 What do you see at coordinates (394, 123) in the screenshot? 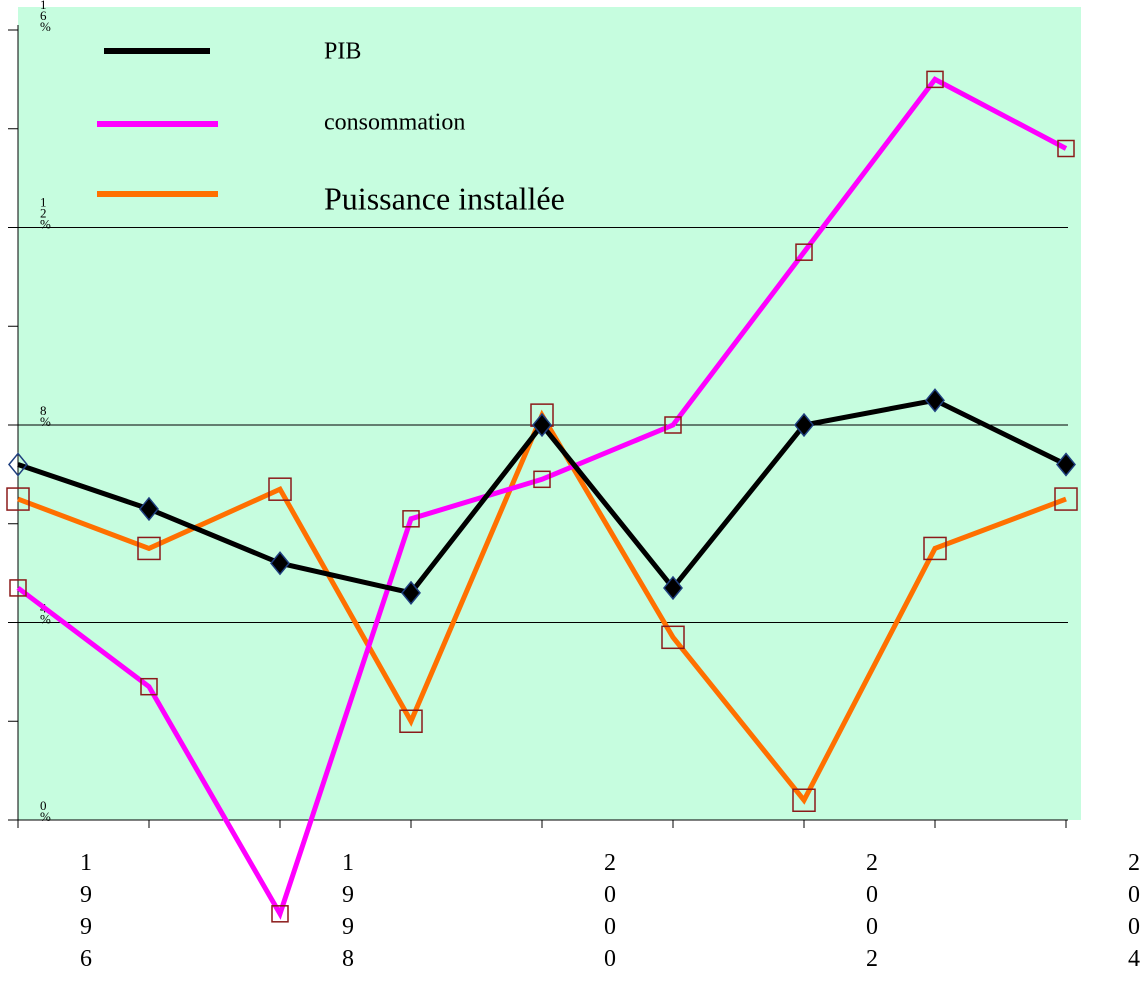
I see `legend-label: consommation` at bounding box center [394, 123].